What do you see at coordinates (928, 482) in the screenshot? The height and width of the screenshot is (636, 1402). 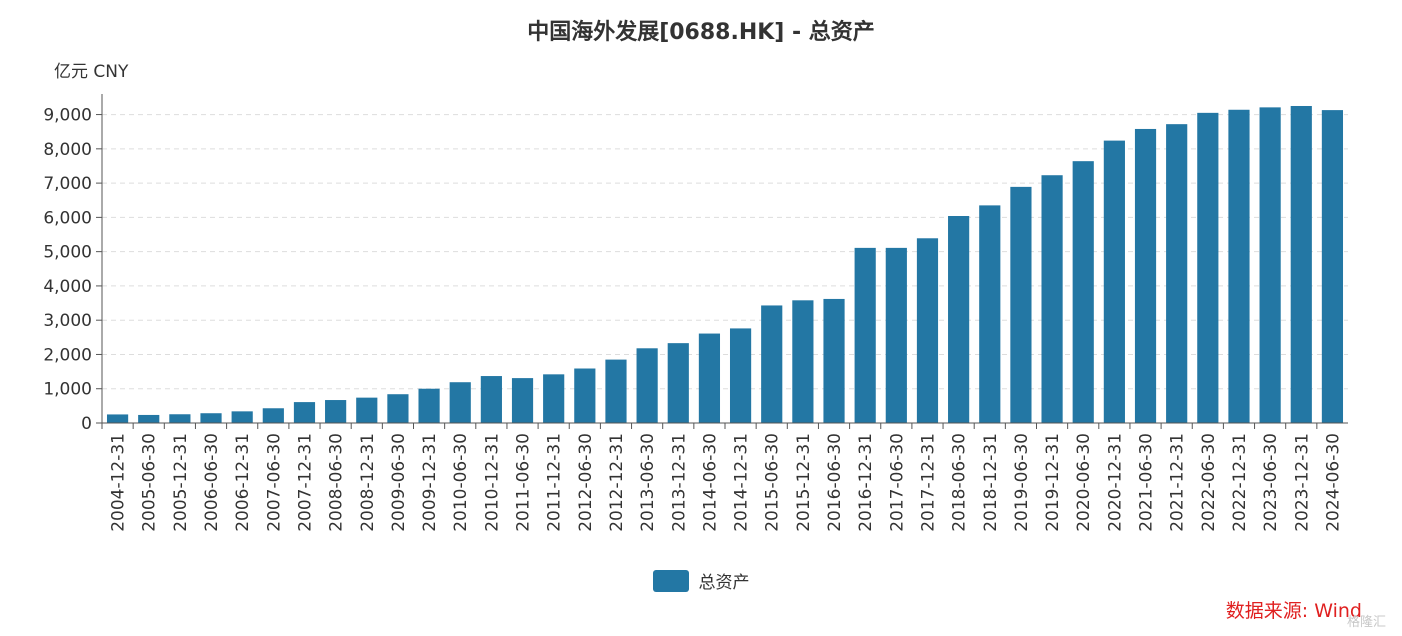 I see `x-tick-label: 2017-12-31` at bounding box center [928, 482].